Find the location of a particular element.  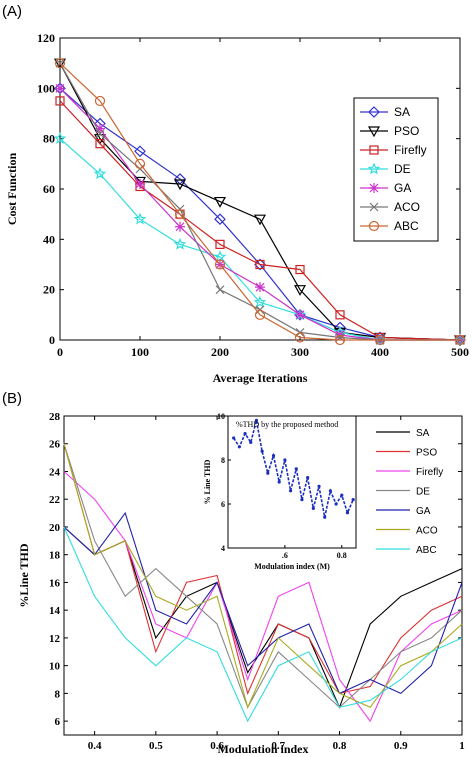

chart-a-y-tick-label: 80 is located at coordinates (49, 139).